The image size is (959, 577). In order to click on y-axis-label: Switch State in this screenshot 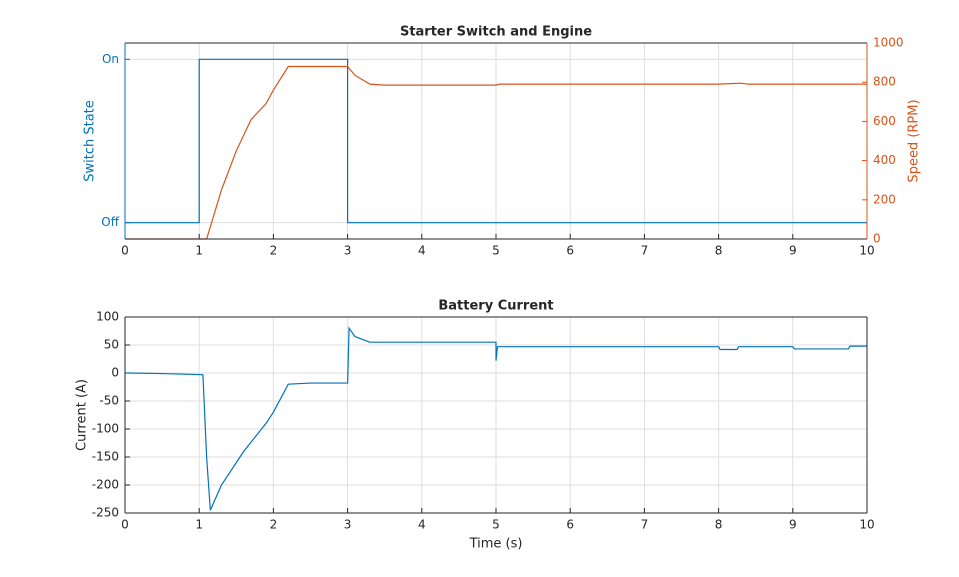, I will do `click(90, 141)`.